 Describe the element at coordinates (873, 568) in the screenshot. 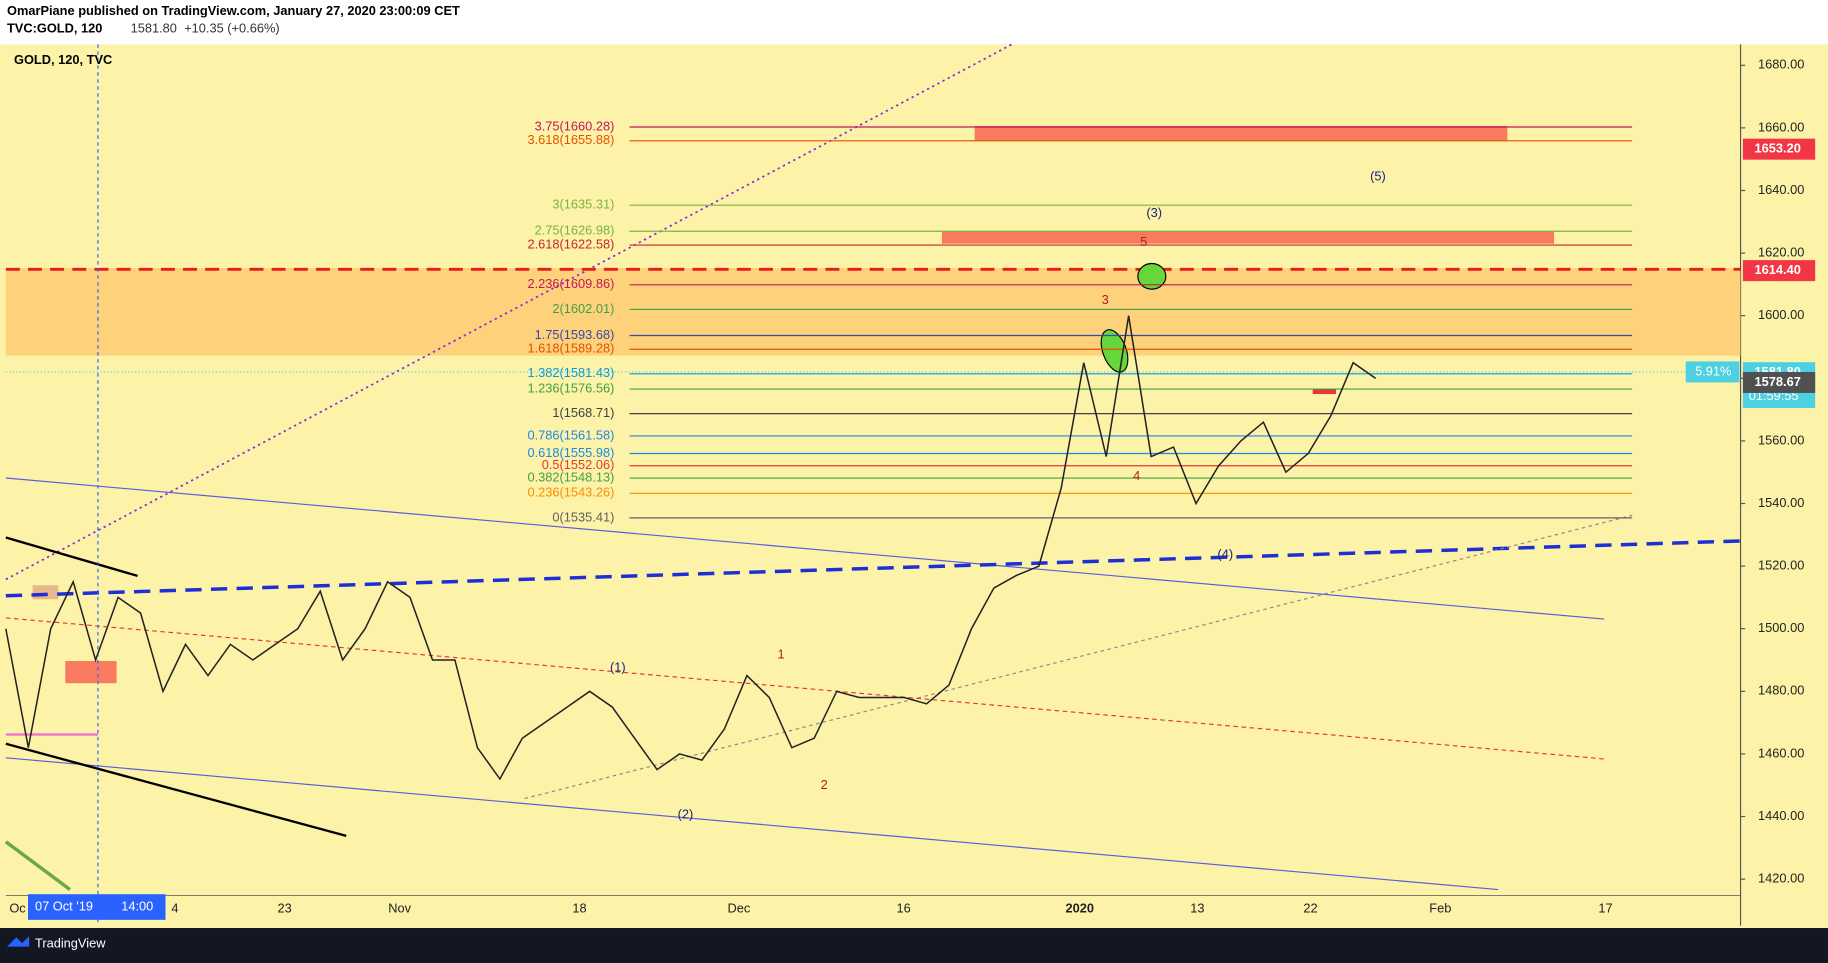

I see `trendline` at that location.